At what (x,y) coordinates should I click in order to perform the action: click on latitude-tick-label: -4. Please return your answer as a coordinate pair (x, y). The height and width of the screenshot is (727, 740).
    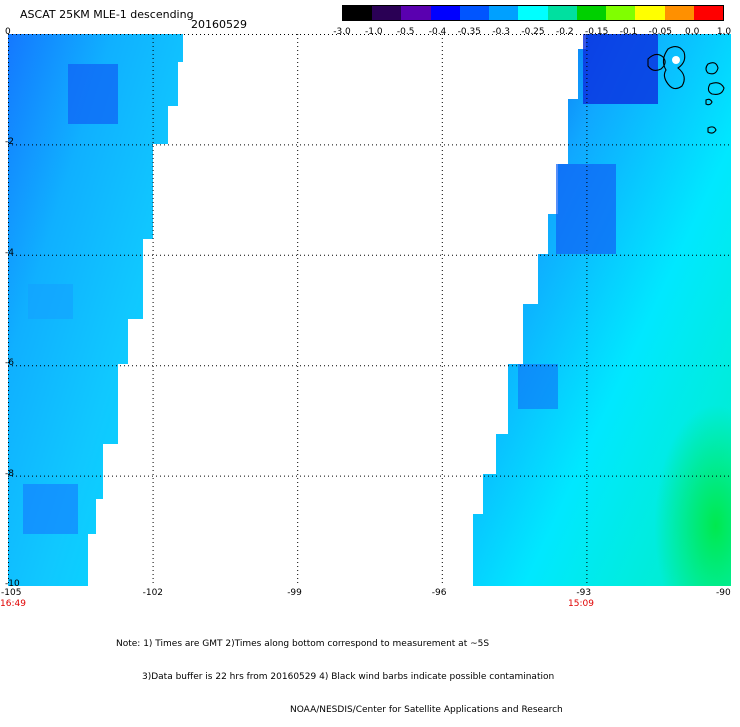
    Looking at the image, I should click on (9, 252).